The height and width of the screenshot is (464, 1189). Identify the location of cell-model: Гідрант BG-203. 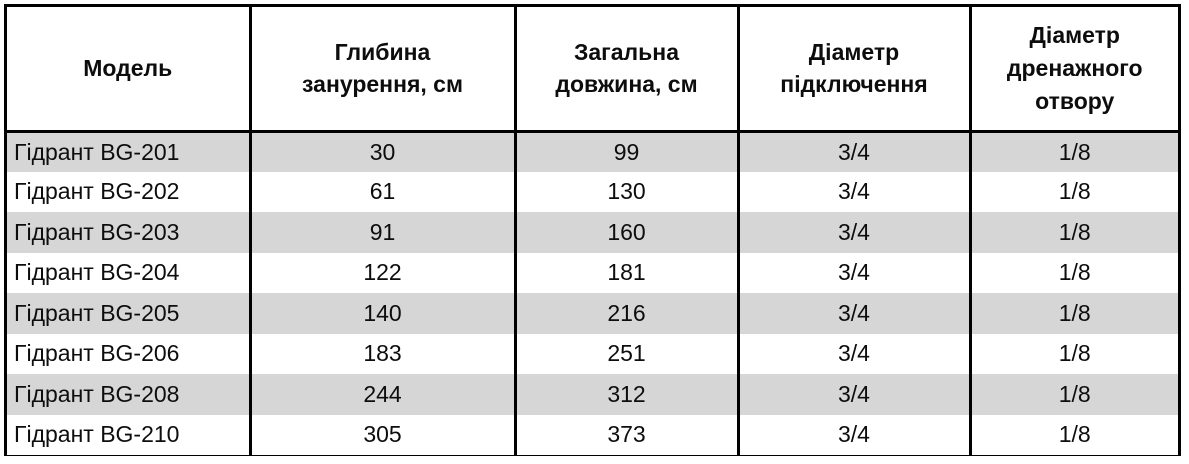
(129, 232).